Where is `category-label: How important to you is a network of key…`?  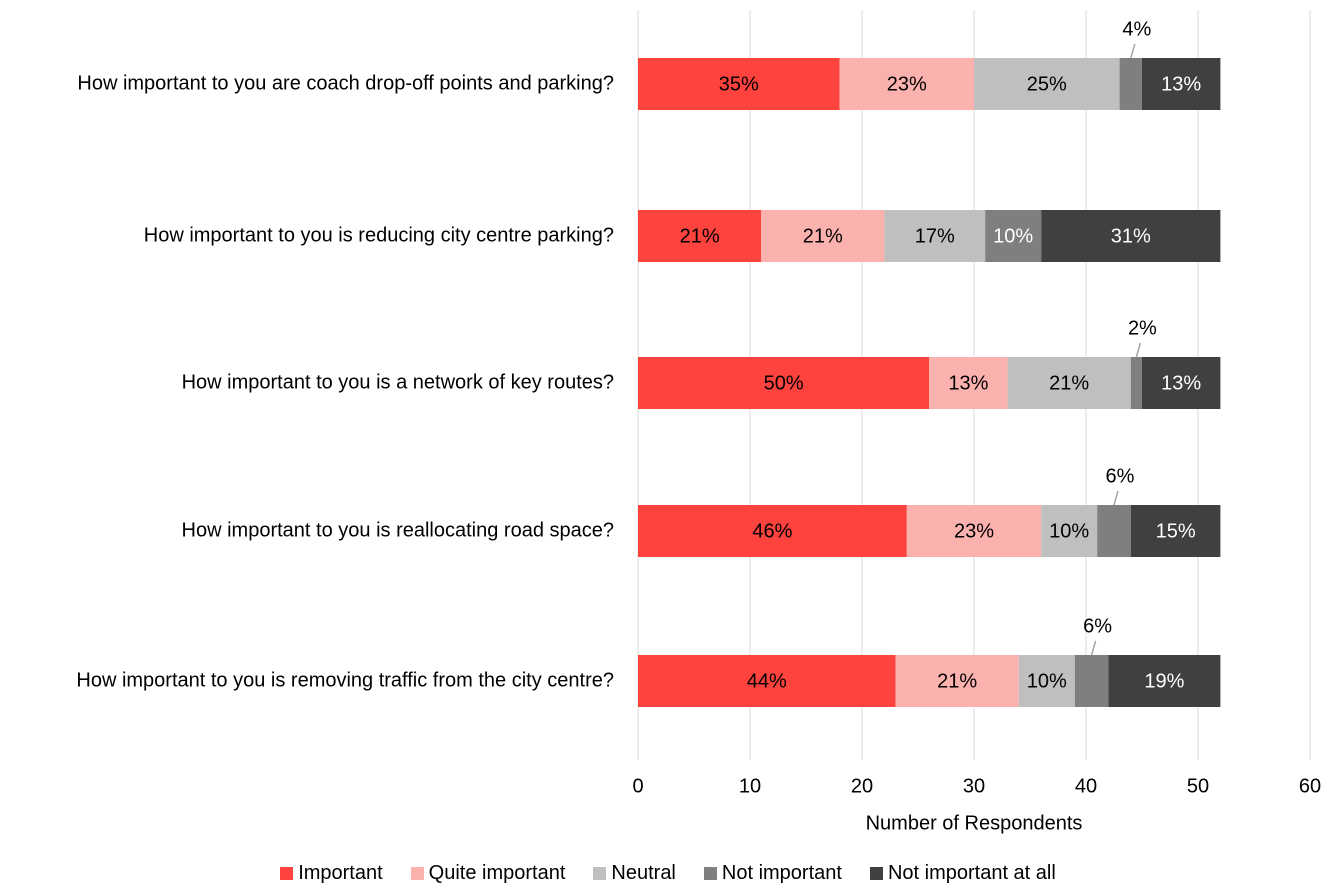 category-label: How important to you is a network of key… is located at coordinates (397, 382).